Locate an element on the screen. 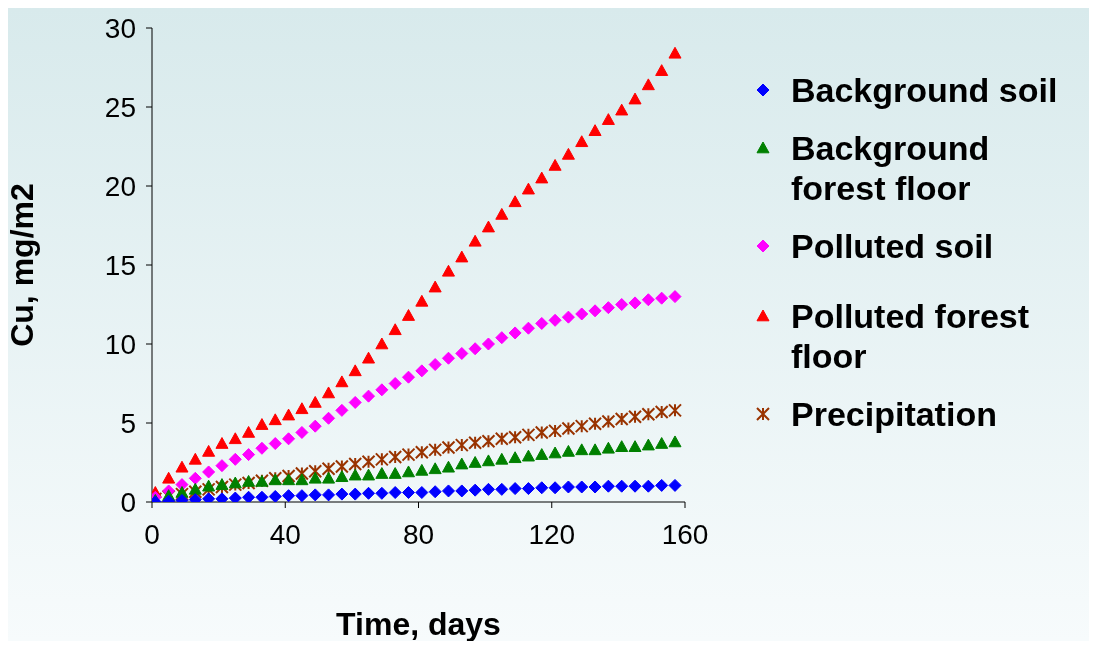 The image size is (1097, 649). x-axis-title: Time, days is located at coordinates (418, 624).